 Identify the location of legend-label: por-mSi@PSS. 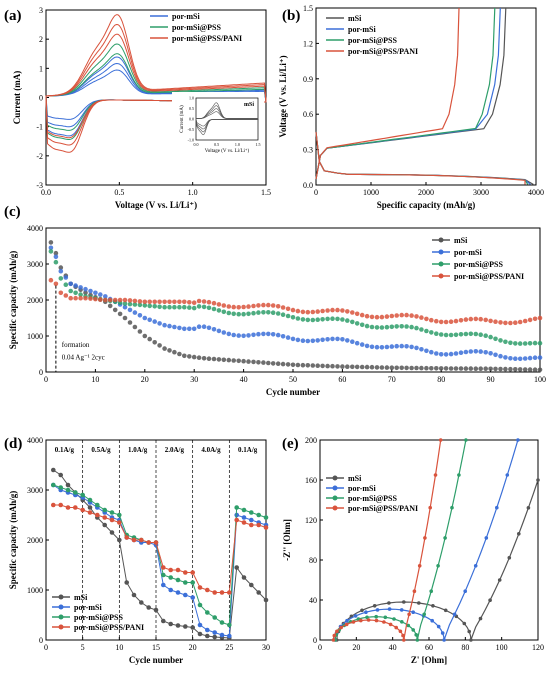
(98, 617).